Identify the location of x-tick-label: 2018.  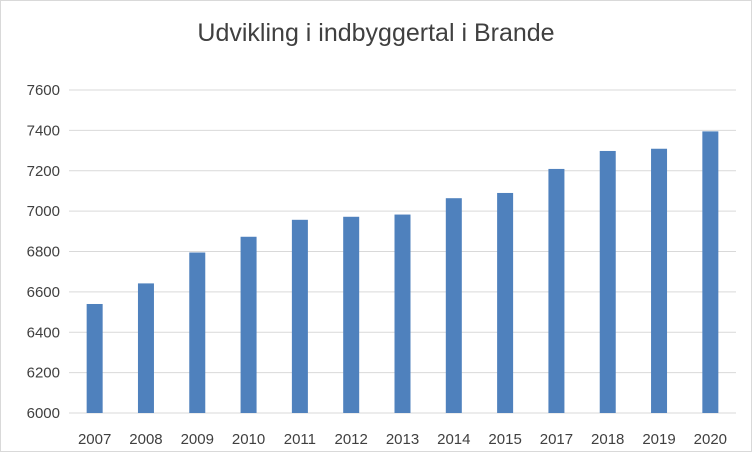
(607, 439).